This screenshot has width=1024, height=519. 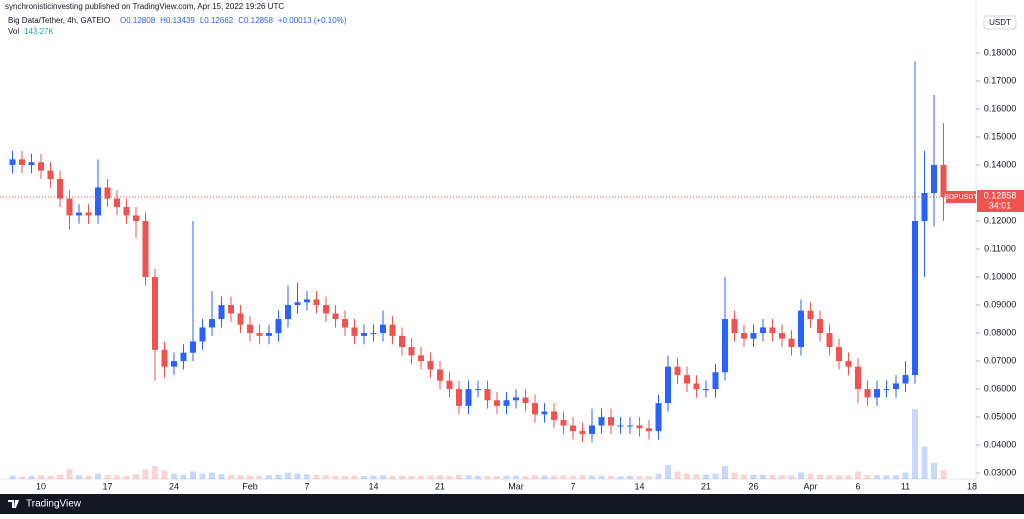 I want to click on footer-bar, so click(x=512, y=504).